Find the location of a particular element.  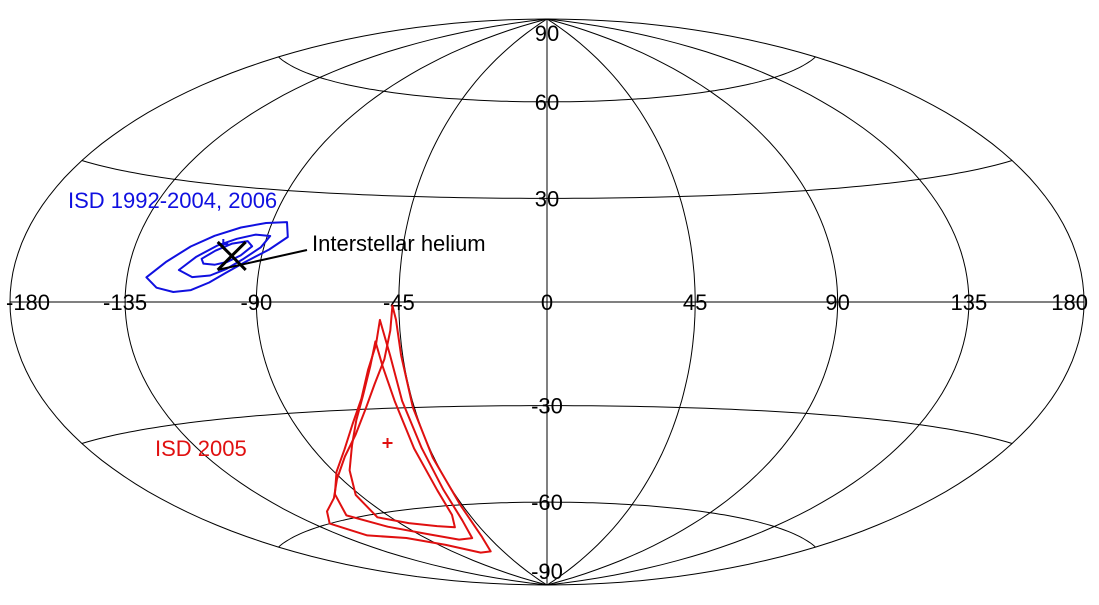

y-tick-label: 90 is located at coordinates (547, 33).